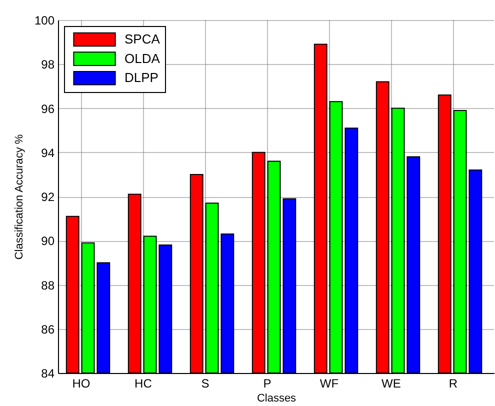 The height and width of the screenshot is (406, 495). What do you see at coordinates (141, 78) in the screenshot?
I see `legend-label: DLPP` at bounding box center [141, 78].